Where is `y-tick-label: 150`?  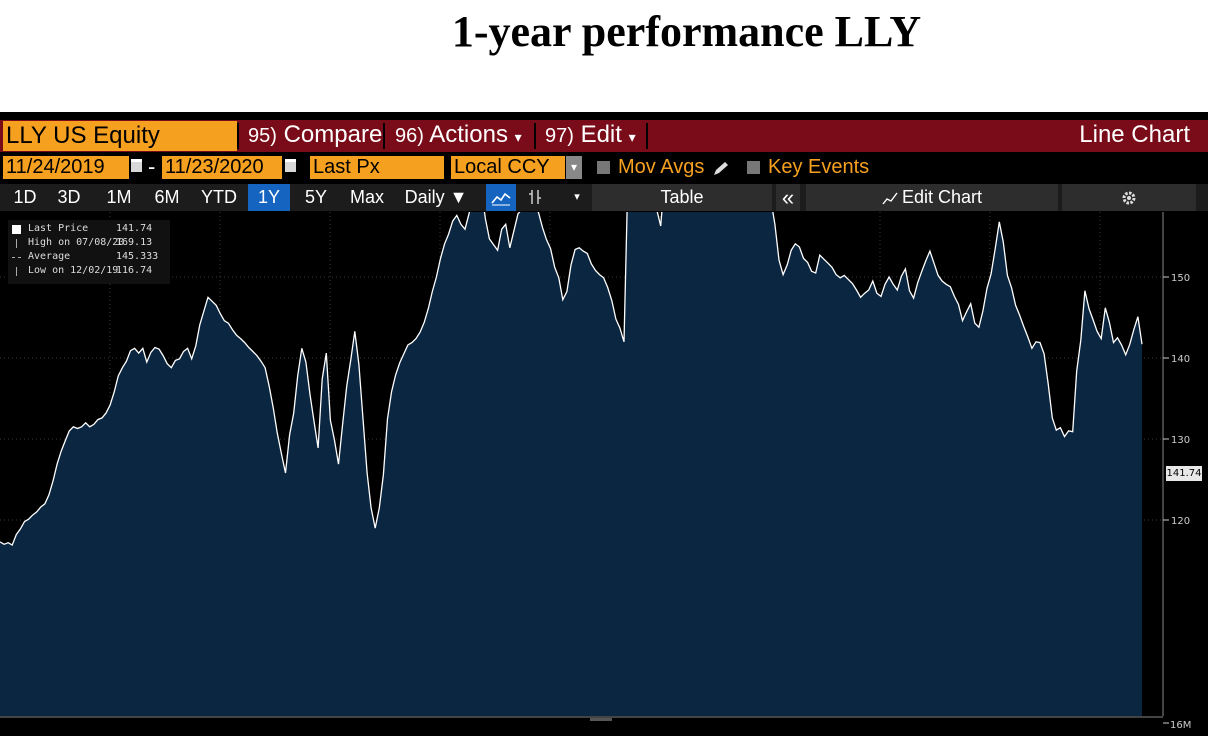 y-tick-label: 150 is located at coordinates (1180, 278).